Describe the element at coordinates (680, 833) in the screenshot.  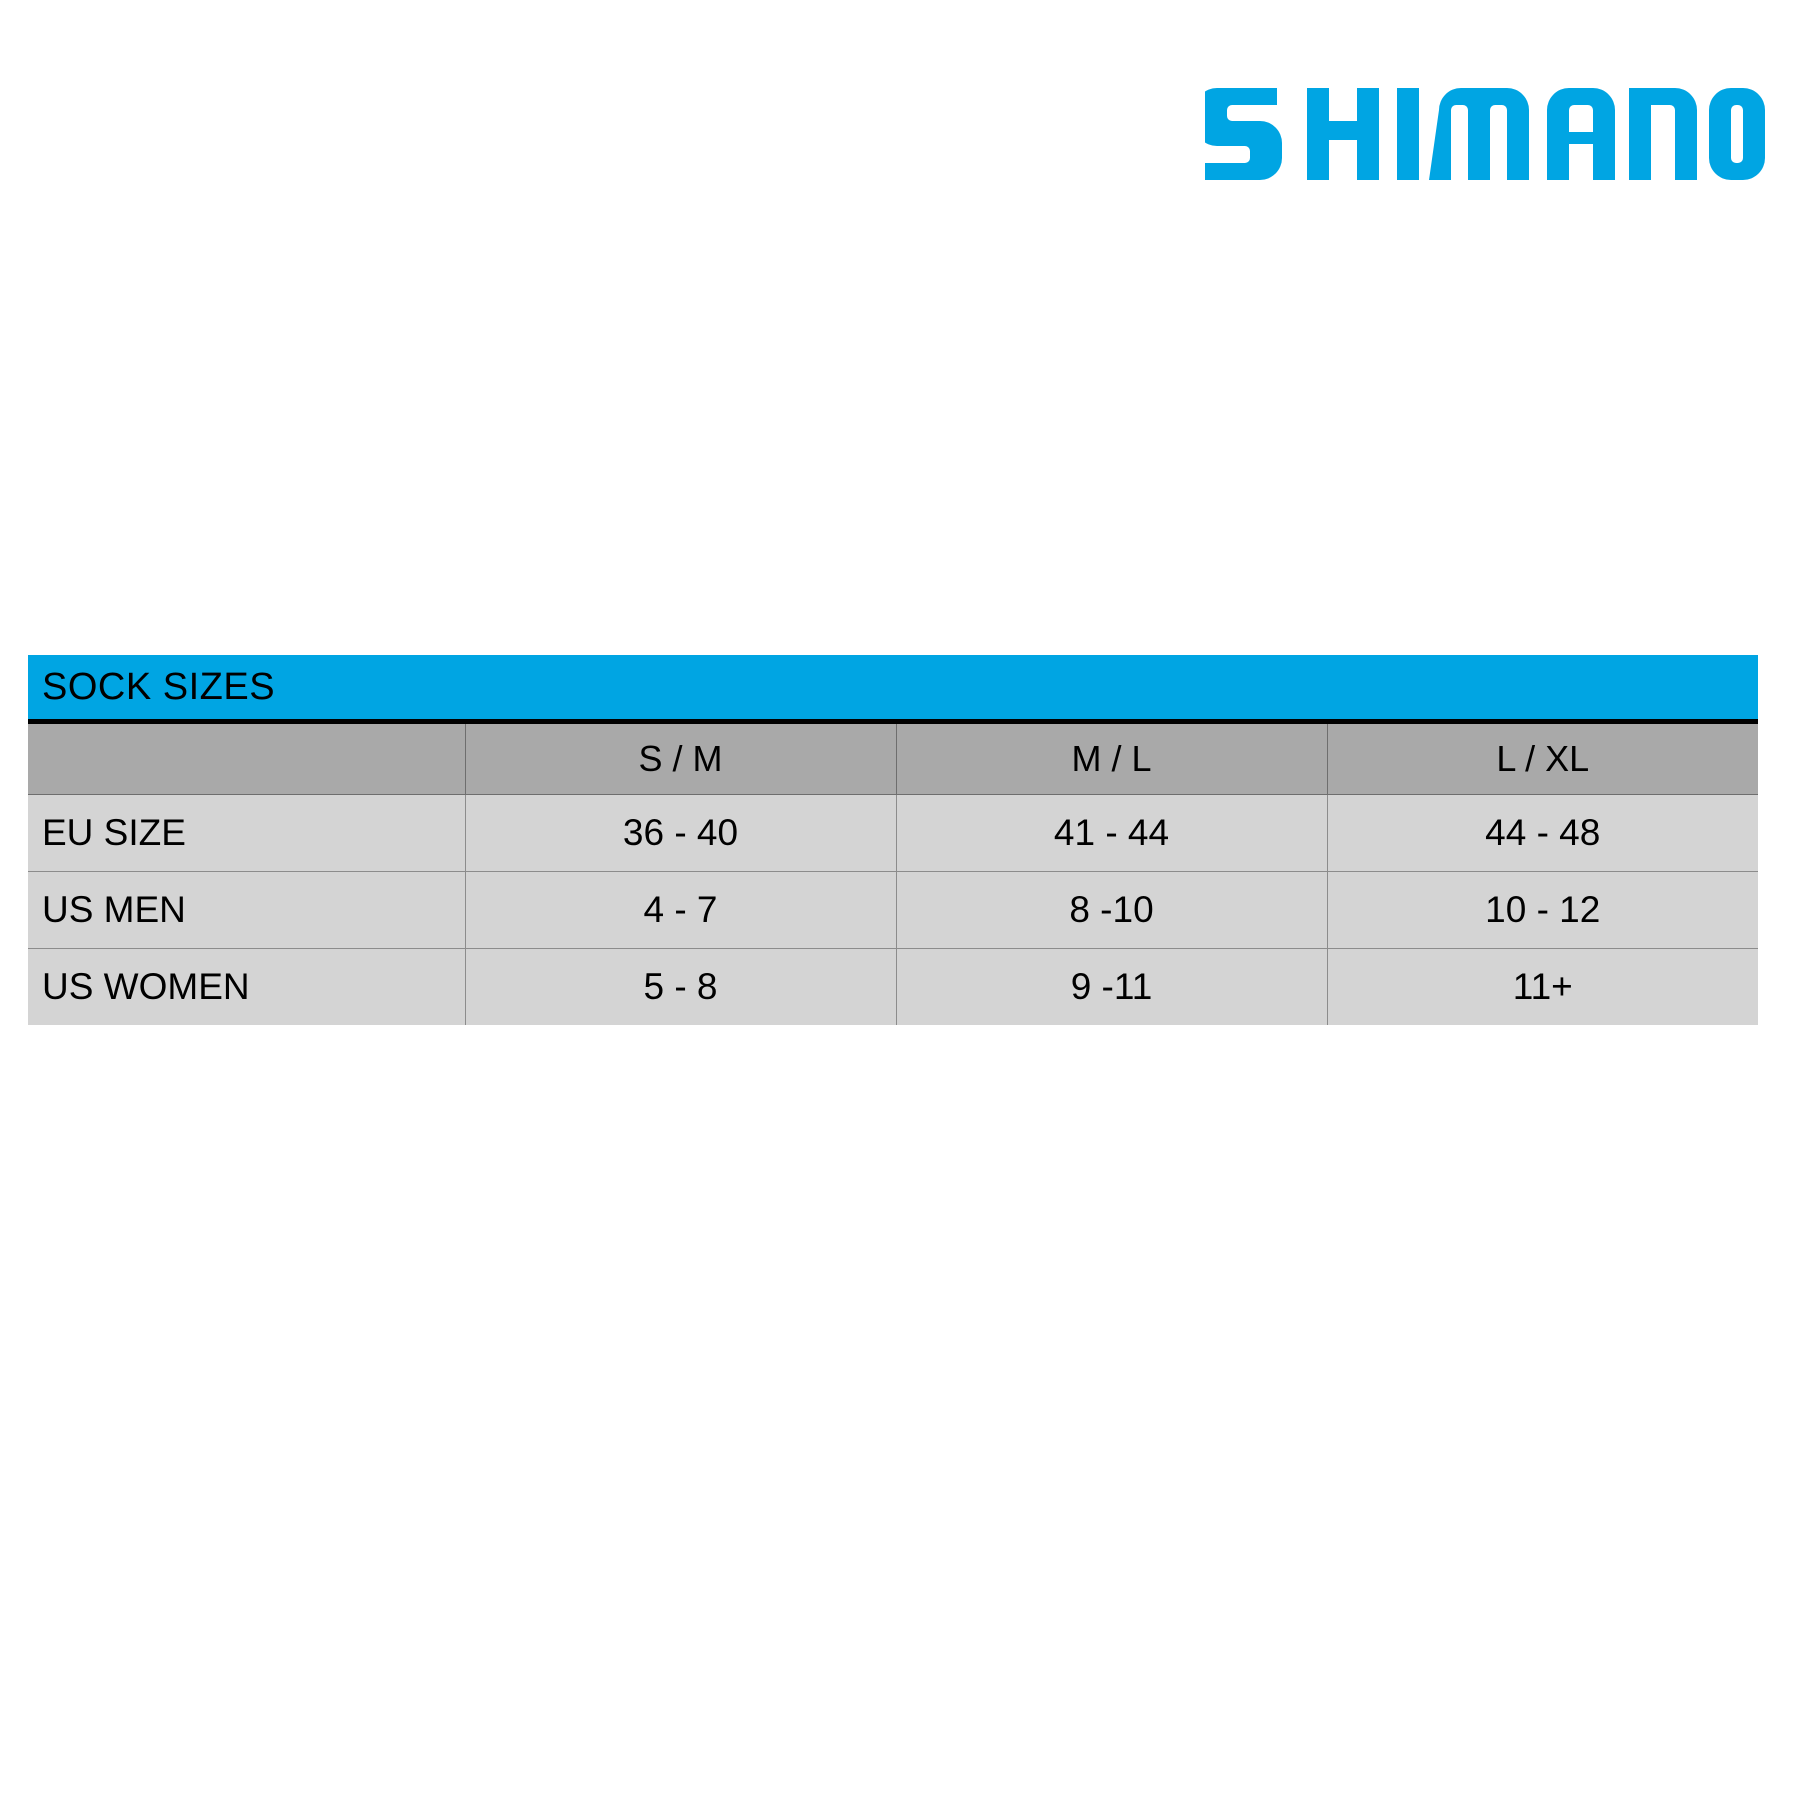
I see `cell-eu-size-sm: 36 - 40` at that location.